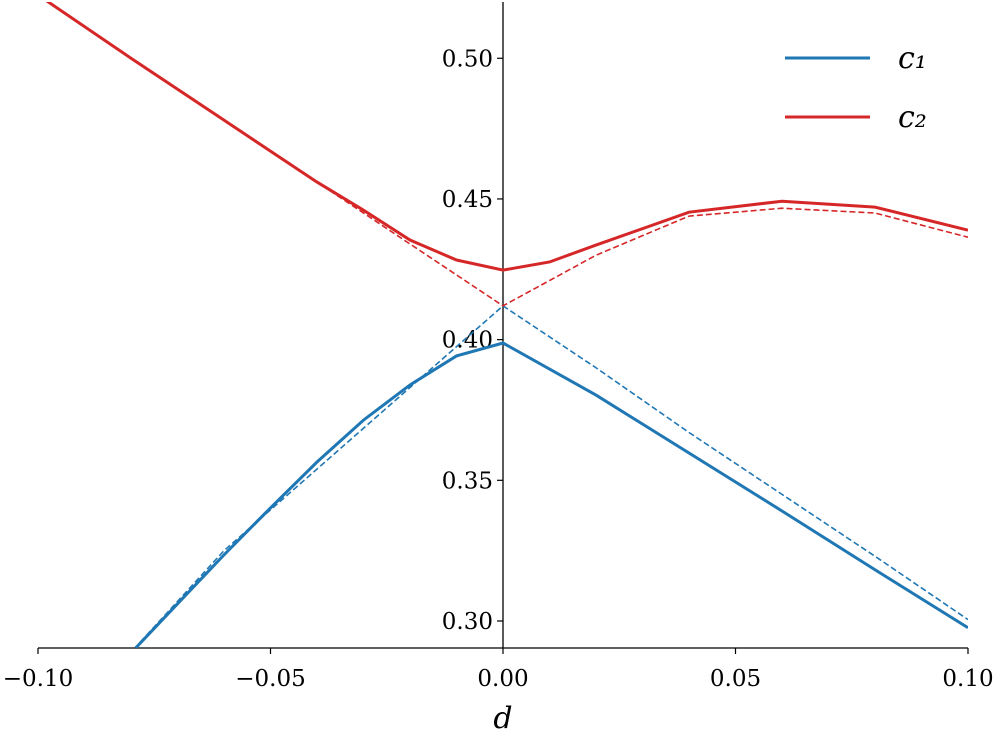 The width and height of the screenshot is (996, 731). What do you see at coordinates (735, 679) in the screenshot?
I see `x-tick-label: 0.05` at bounding box center [735, 679].